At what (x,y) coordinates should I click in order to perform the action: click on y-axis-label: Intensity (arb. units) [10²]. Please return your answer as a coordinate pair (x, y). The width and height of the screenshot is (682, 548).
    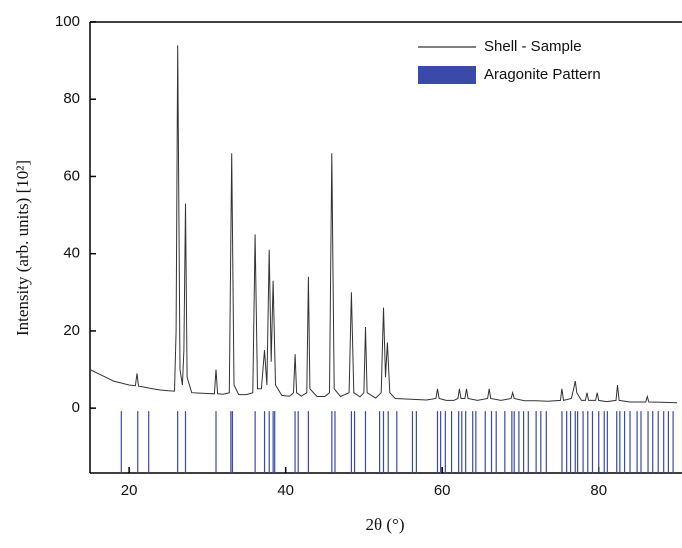
    Looking at the image, I should click on (22, 248).